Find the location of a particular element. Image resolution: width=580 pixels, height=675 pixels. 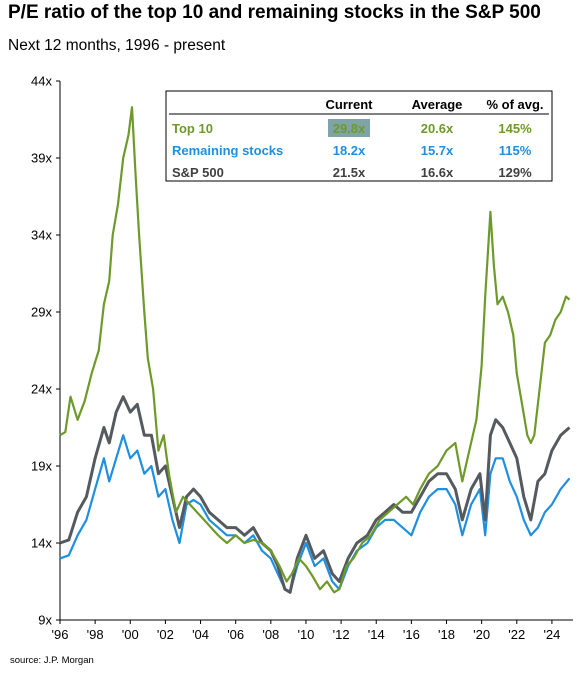

table-row-label: S&P 500 is located at coordinates (198, 172).